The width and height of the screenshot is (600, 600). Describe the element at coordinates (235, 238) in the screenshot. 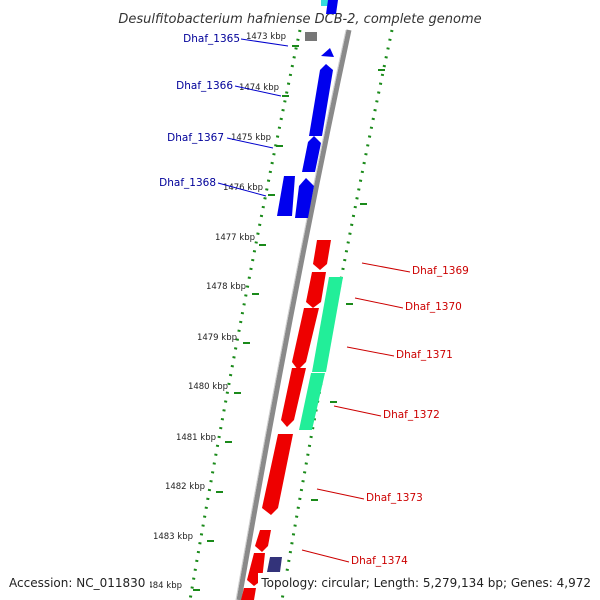

I see `tick-label-1477: 1477 kbp` at that location.